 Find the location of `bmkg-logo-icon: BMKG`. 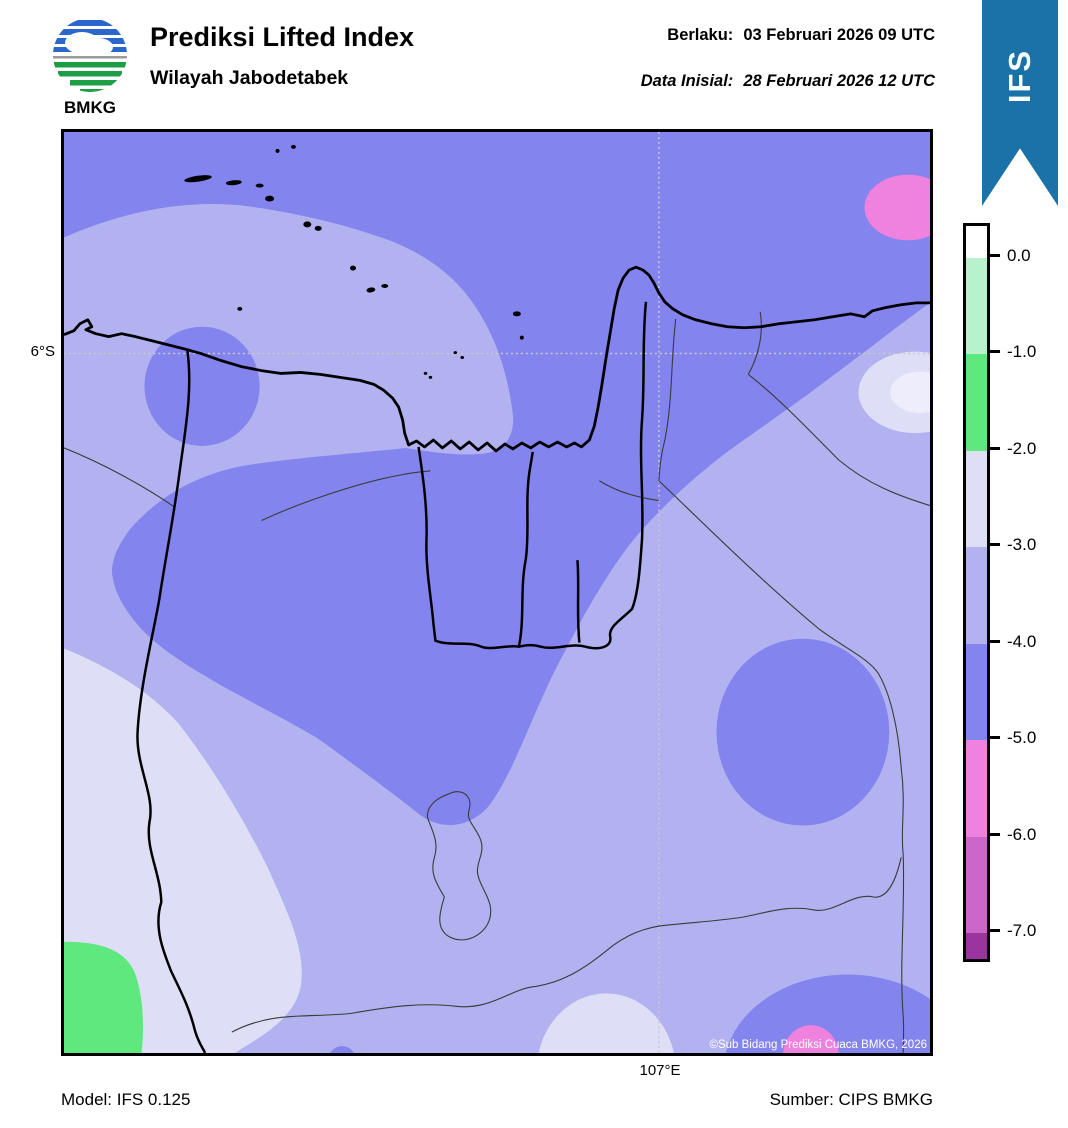

bmkg-logo-icon: BMKG is located at coordinates (90, 67).